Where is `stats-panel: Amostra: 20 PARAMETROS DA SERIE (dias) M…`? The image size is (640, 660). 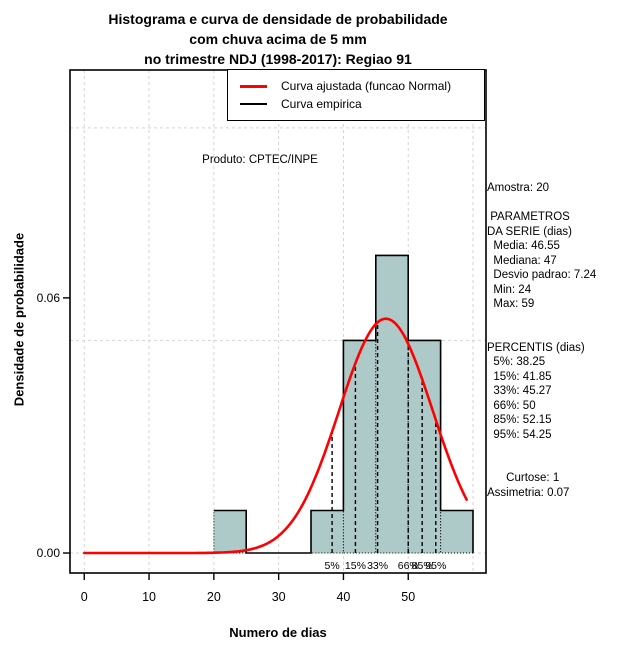
stats-panel: Amostra: 20 PARAMETROS DA SERIE (dias) M… is located at coordinates (542, 340).